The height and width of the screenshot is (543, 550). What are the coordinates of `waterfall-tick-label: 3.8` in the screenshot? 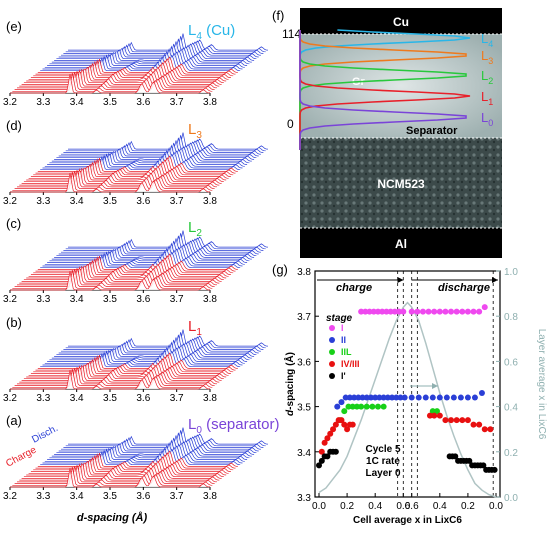 It's located at (210, 102).